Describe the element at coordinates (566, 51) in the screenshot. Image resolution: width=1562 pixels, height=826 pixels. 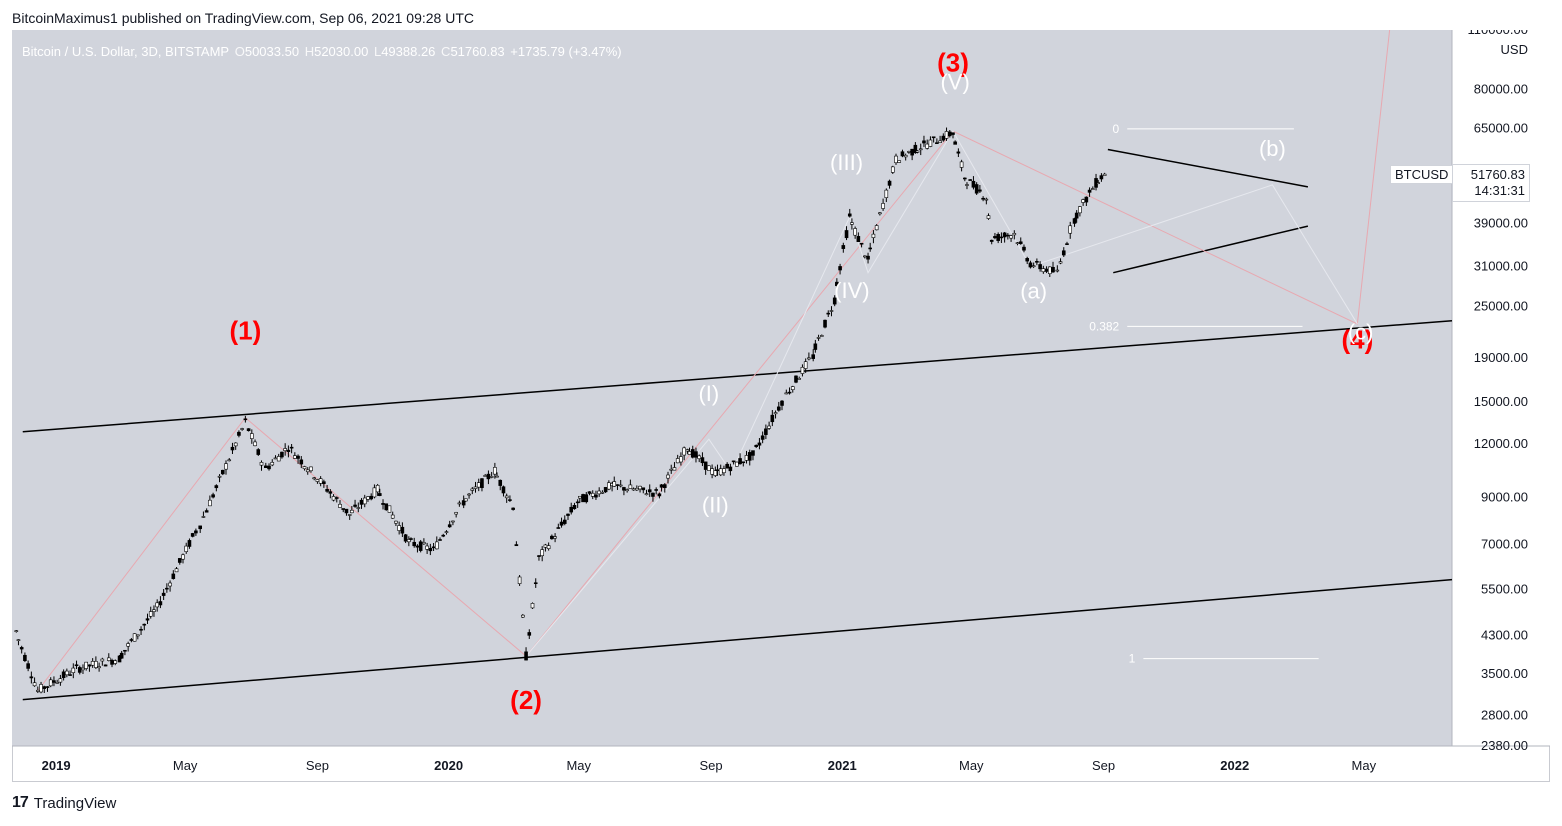
I see `legend-change: +1735.79 (+3.47%)` at that location.